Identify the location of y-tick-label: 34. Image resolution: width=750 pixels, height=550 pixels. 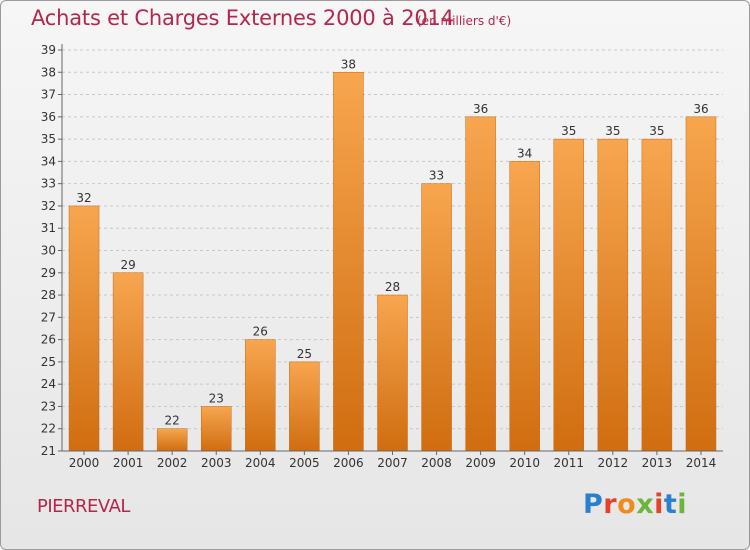
(48, 161).